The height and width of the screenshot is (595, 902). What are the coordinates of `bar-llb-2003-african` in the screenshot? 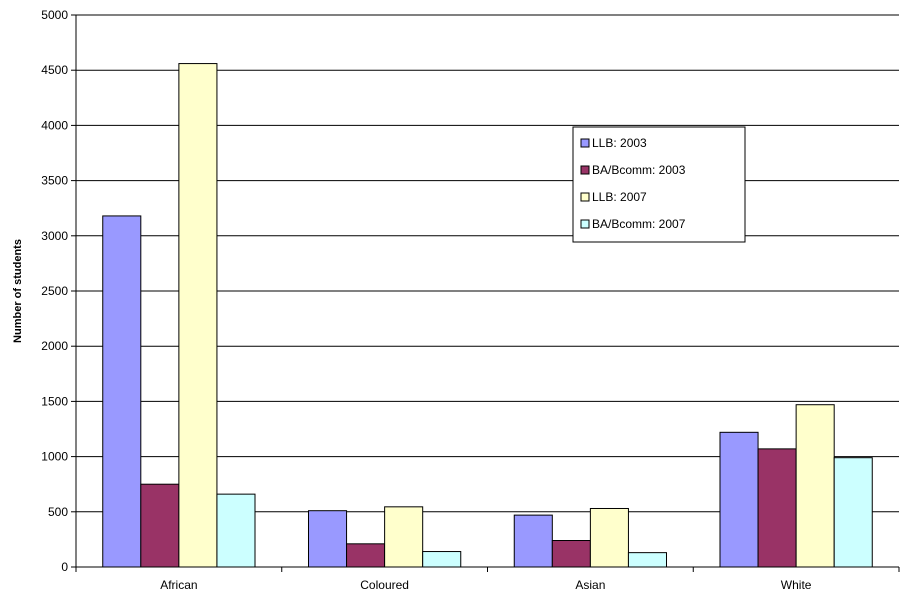 It's located at (122, 391).